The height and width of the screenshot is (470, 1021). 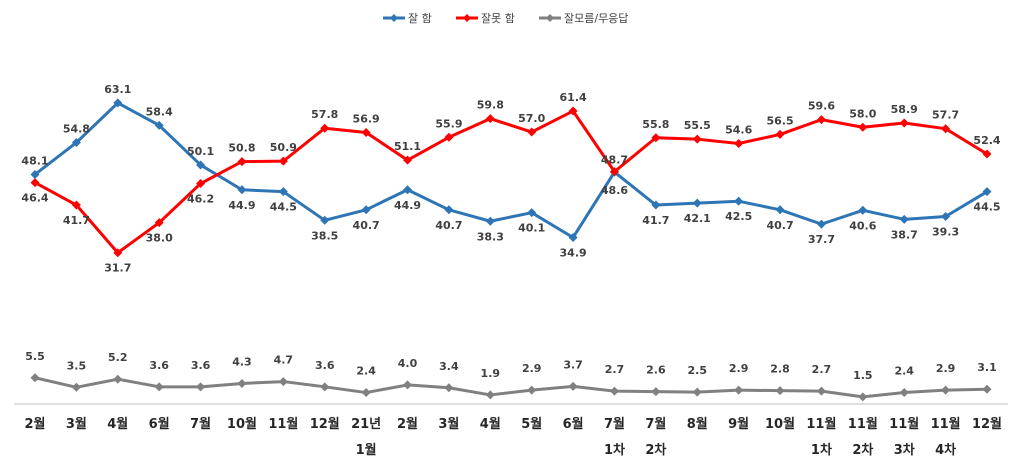 What do you see at coordinates (532, 132) in the screenshot?
I see `point-잘못-함-12` at bounding box center [532, 132].